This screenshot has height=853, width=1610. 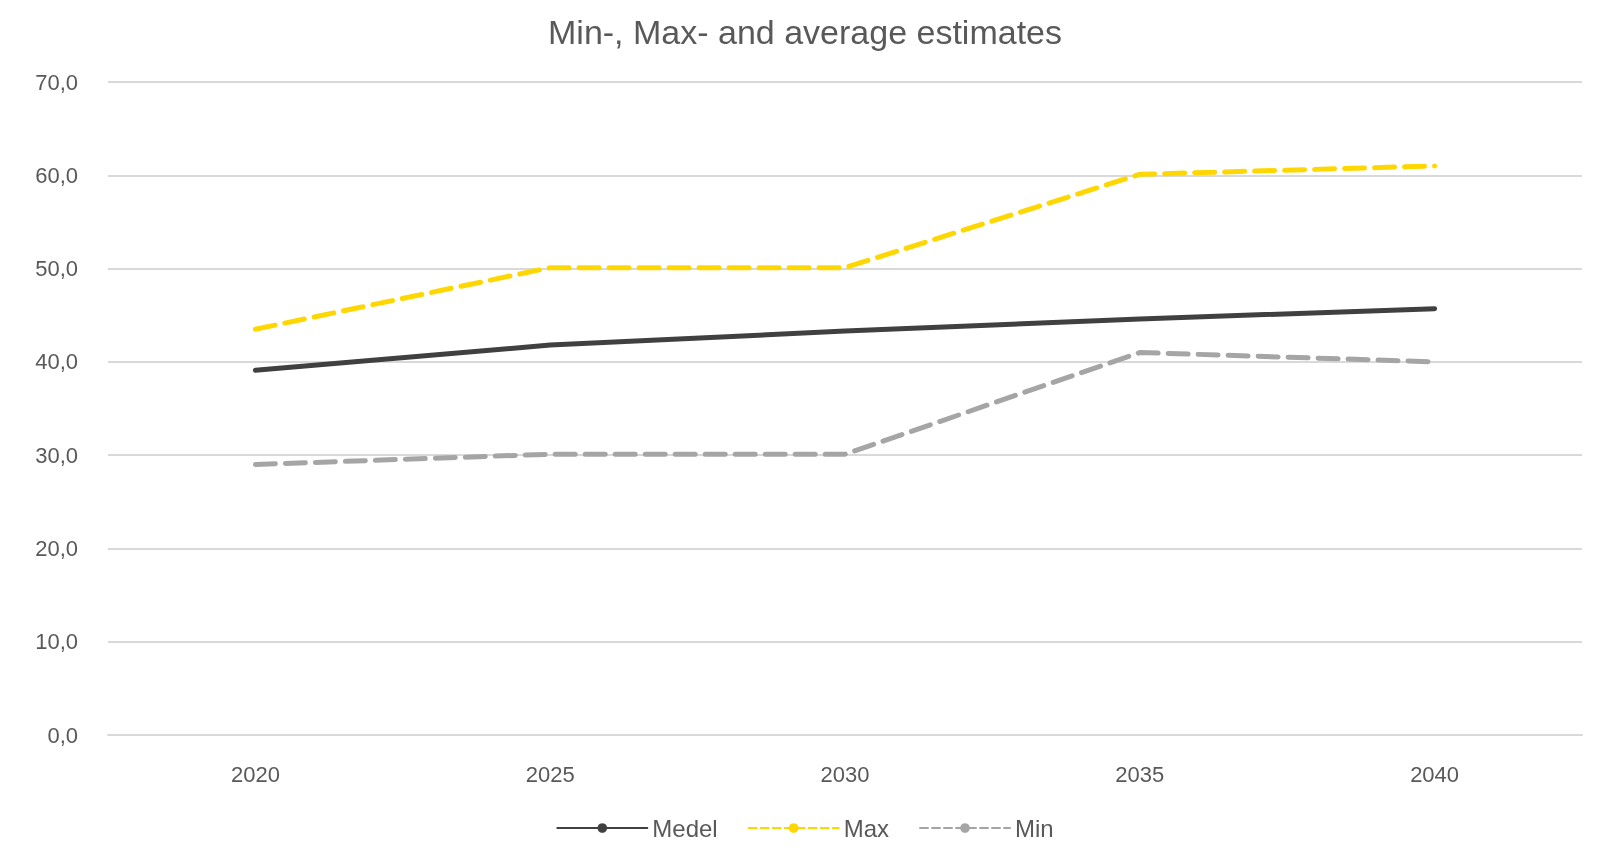 I want to click on x-tick-label: 2040, so click(x=1435, y=774).